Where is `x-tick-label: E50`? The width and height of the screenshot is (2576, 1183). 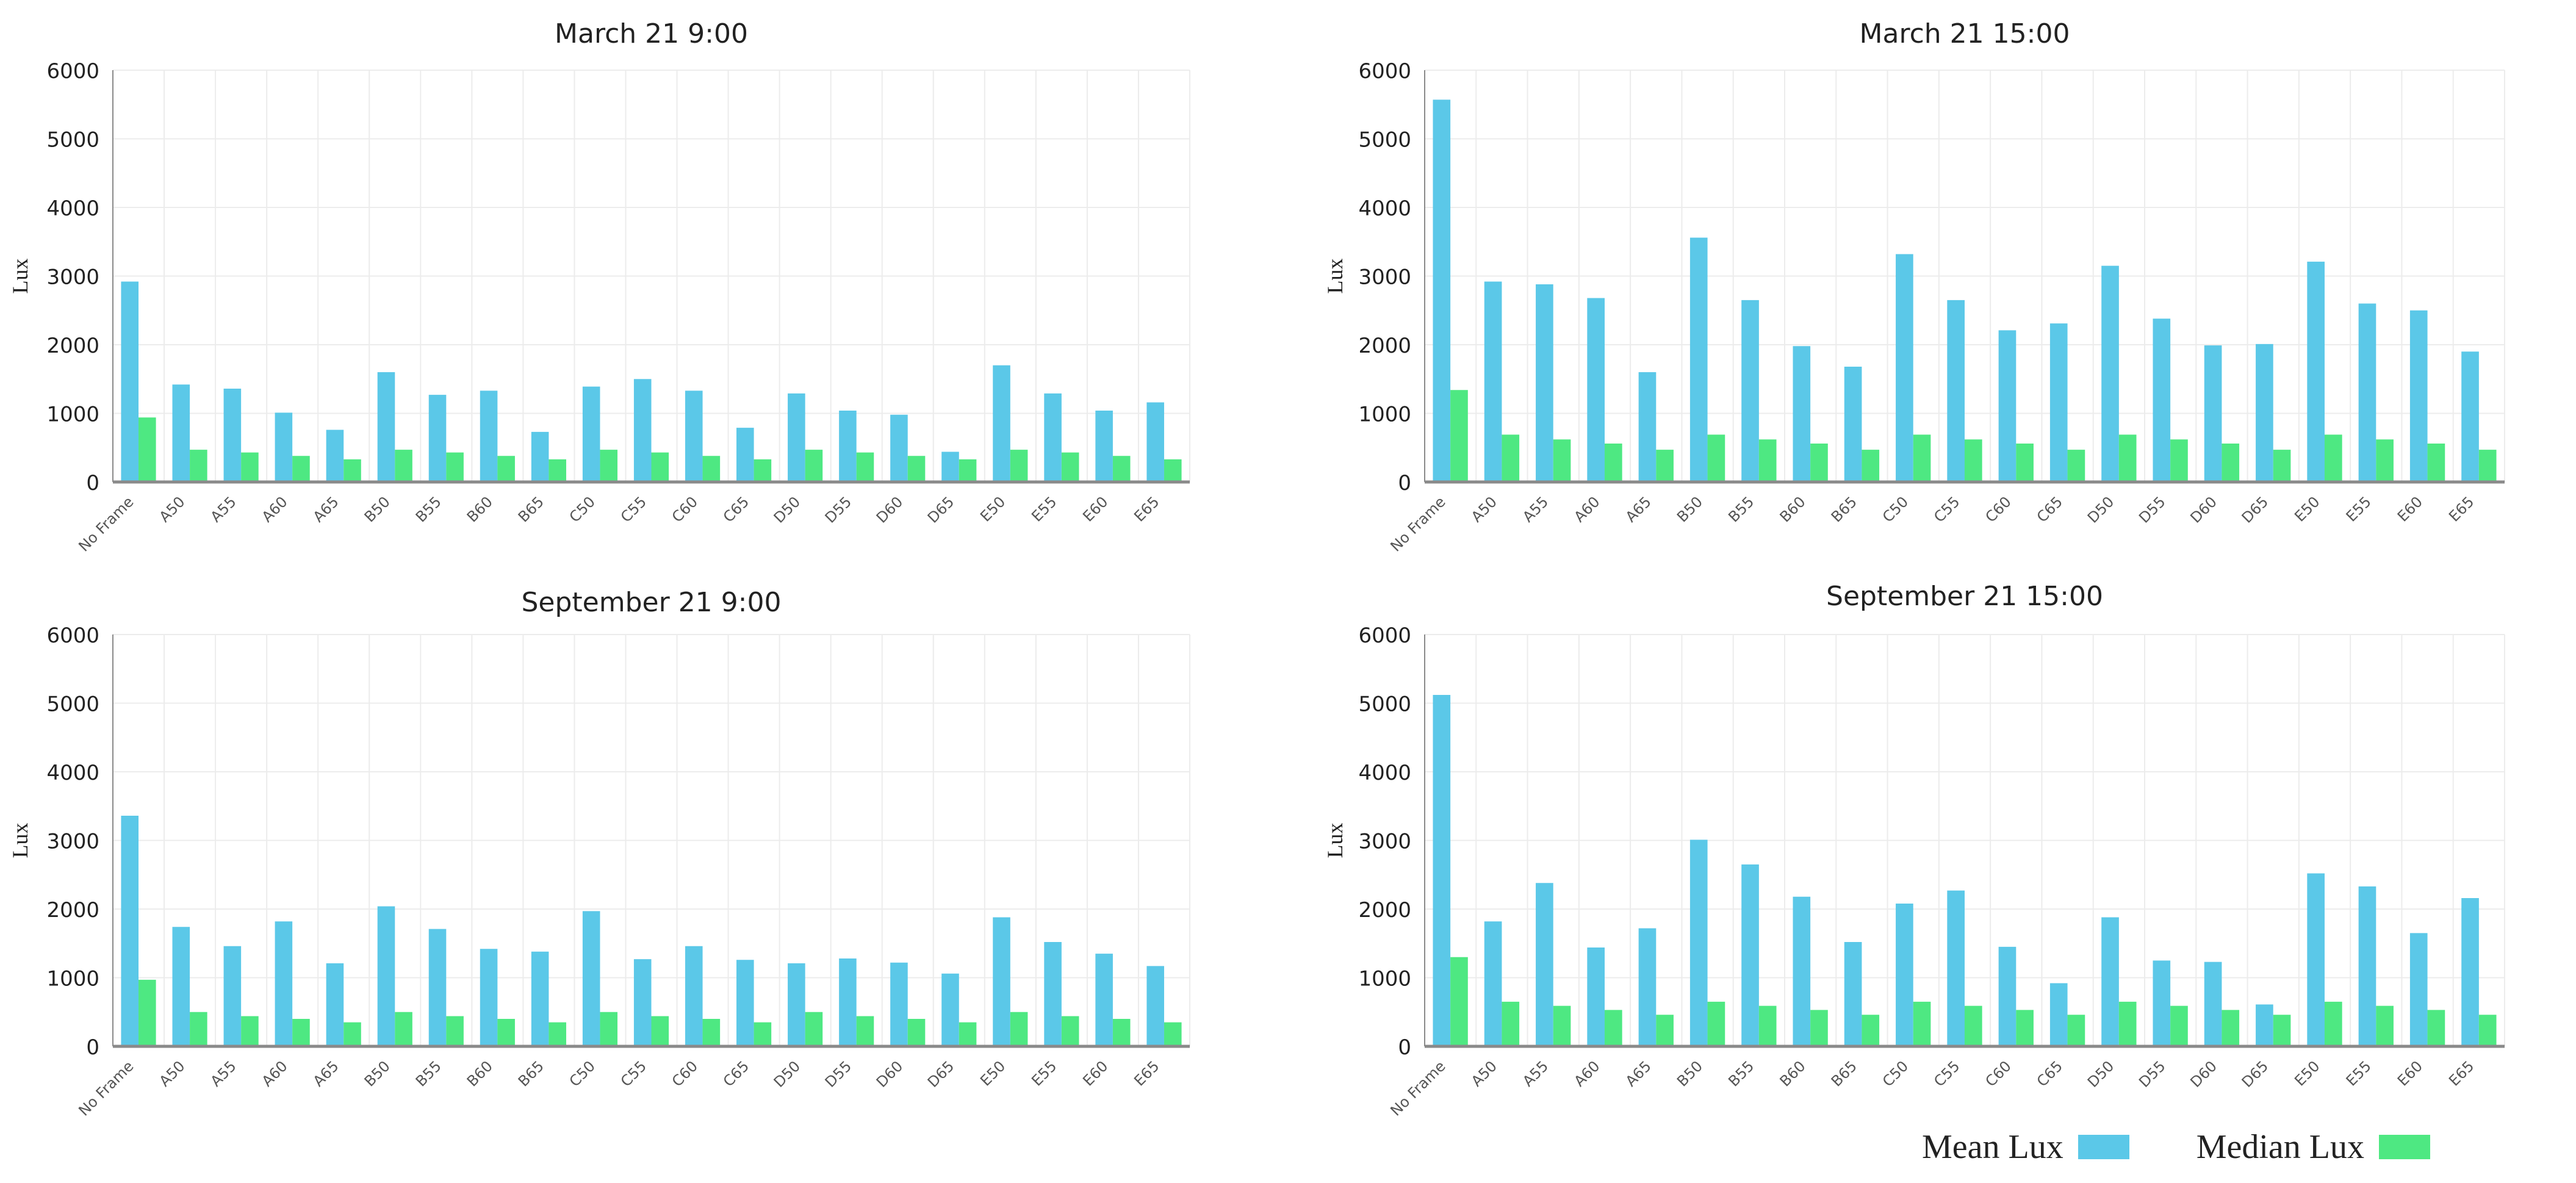 x-tick-label: E50 is located at coordinates (993, 509).